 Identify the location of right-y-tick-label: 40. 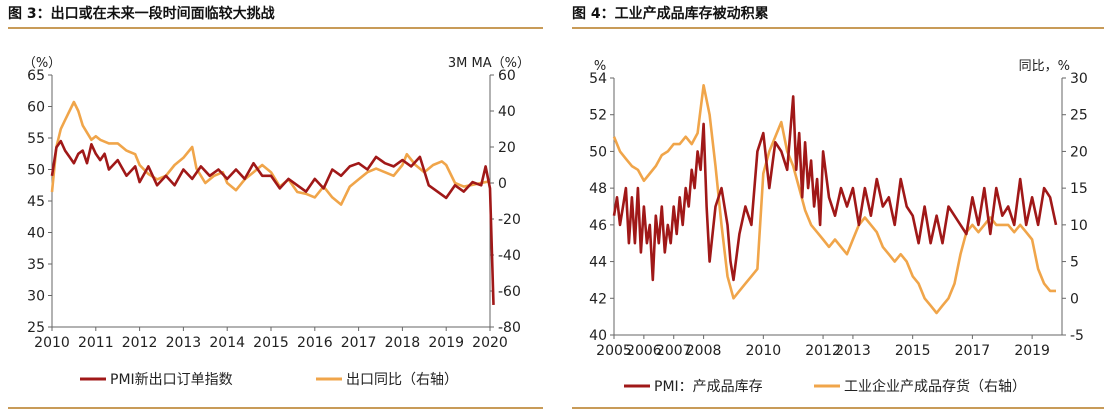
(507, 112).